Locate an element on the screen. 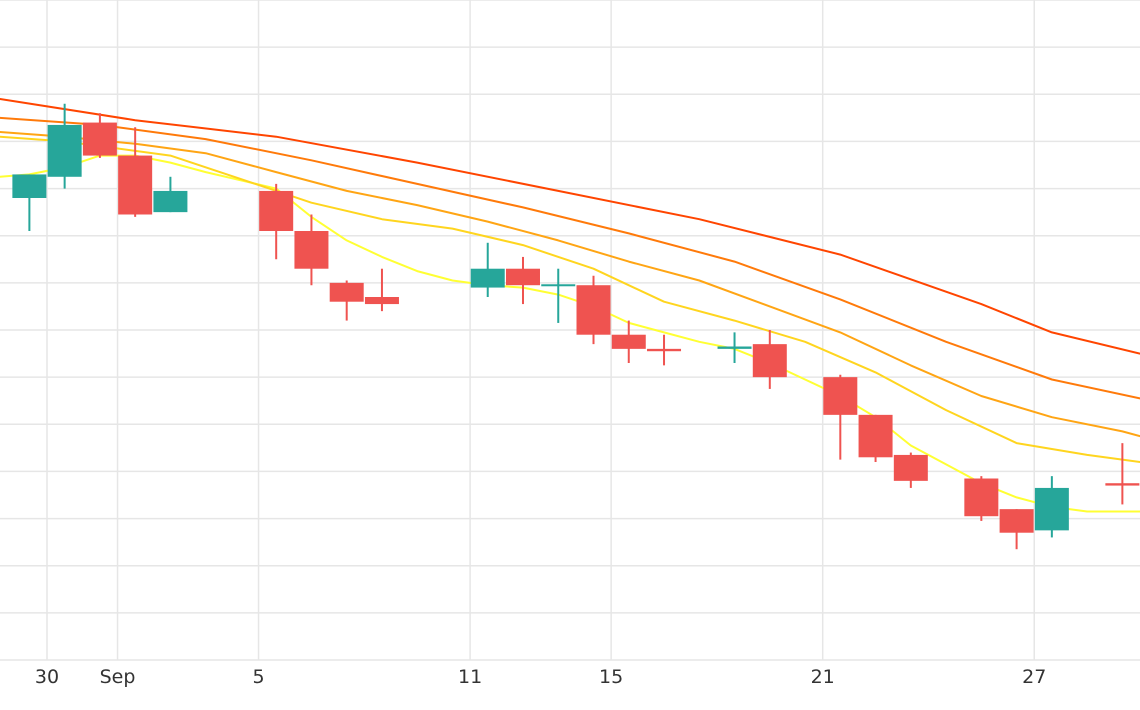  x-axis-tick-labels: 30 Sep 5 11 15 21 27 is located at coordinates (540, 677).